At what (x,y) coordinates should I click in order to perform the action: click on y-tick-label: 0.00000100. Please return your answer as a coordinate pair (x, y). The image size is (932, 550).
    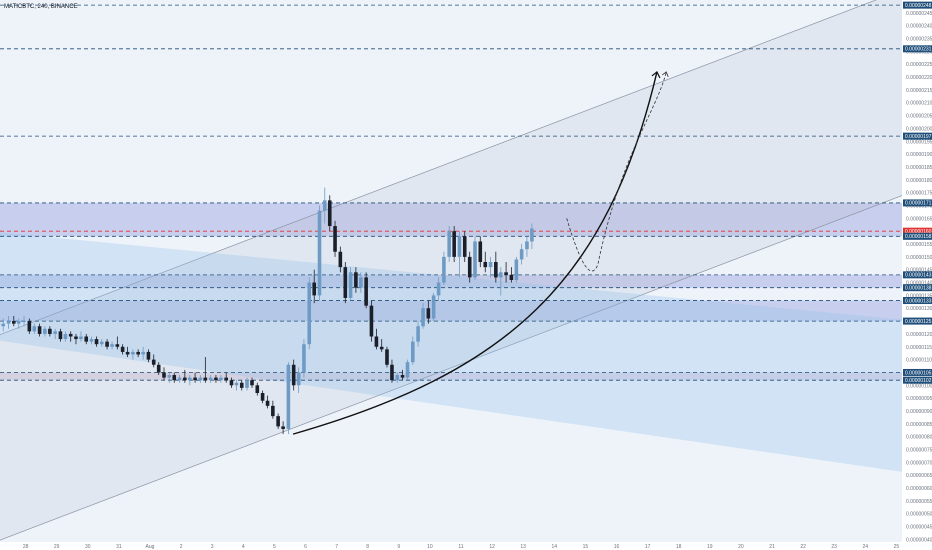
    Looking at the image, I should click on (919, 386).